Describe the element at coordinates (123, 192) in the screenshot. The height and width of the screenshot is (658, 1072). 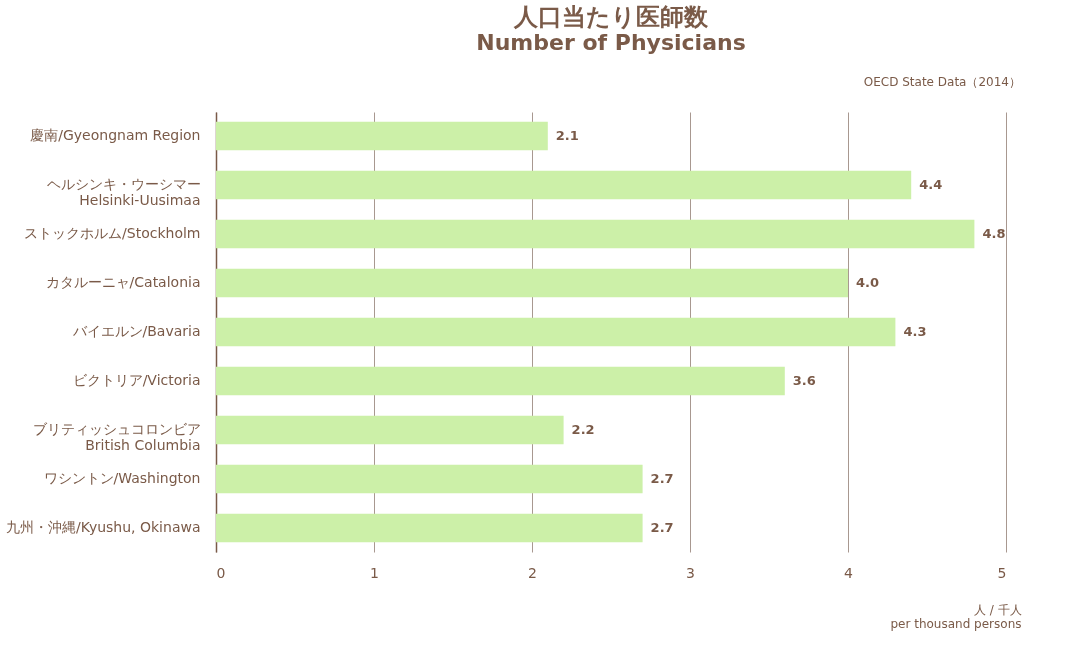
I see `y-tick-label: ヘルシンキ・ウーシマー Helsinki-Uusimaa` at that location.